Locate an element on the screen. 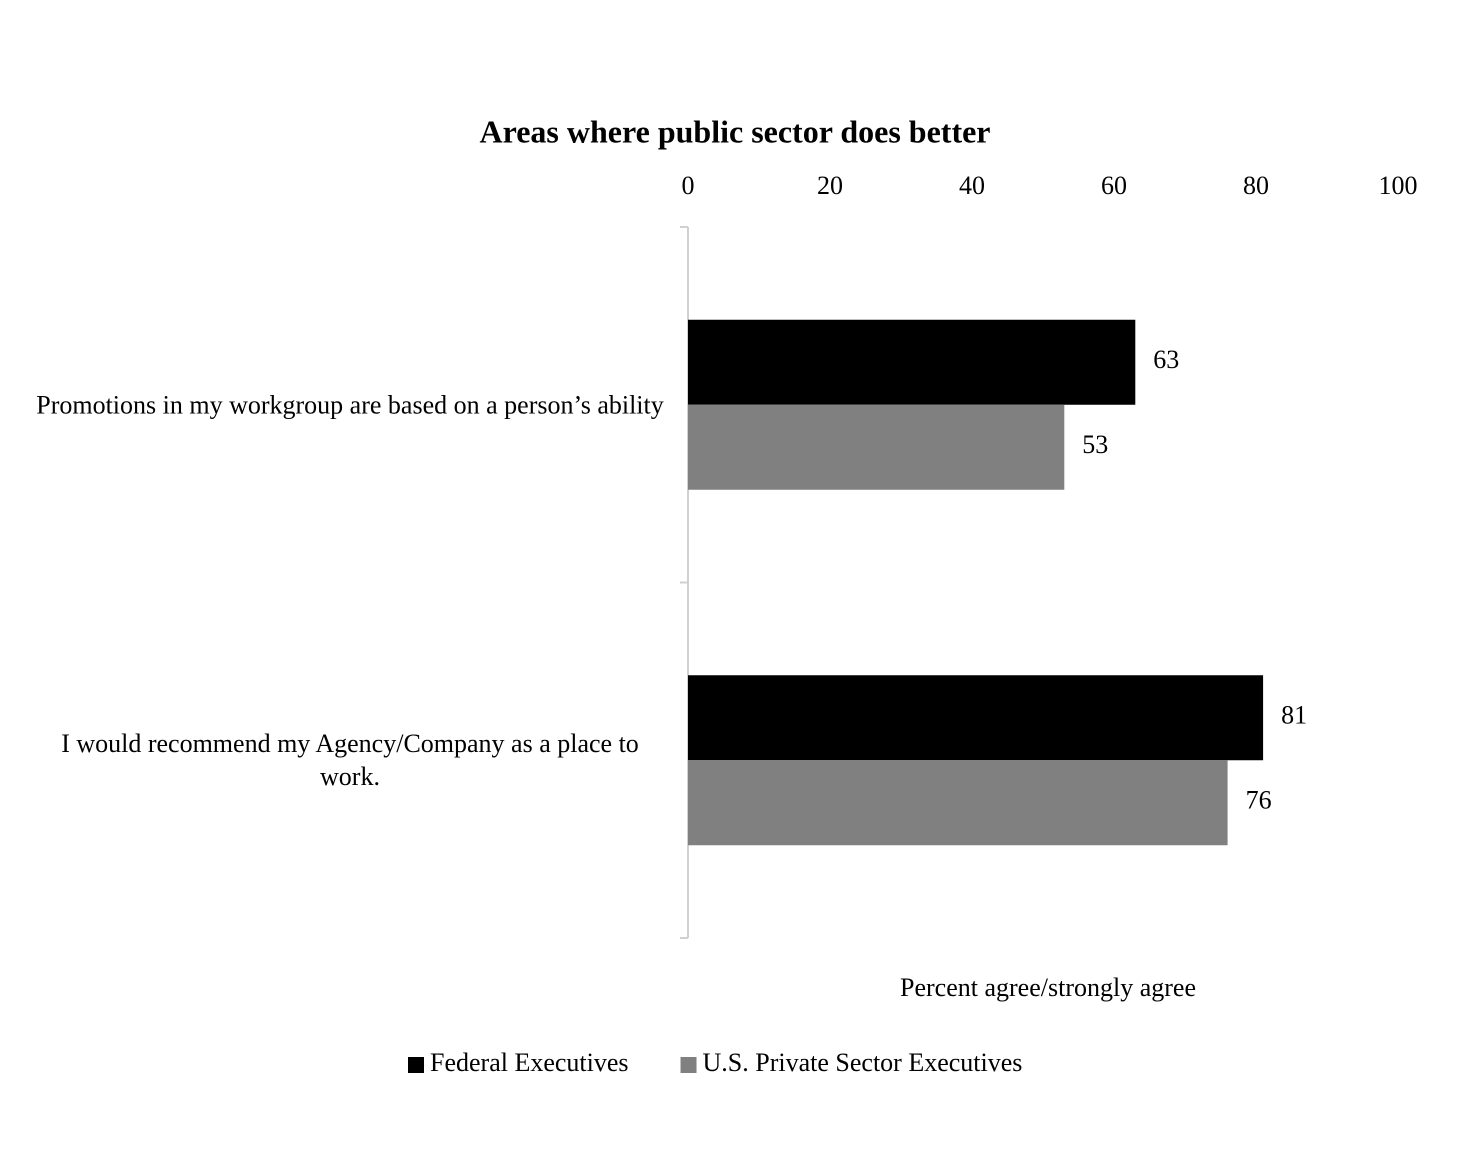 The image size is (1484, 1160). x-tick-label: 20 is located at coordinates (830, 185).